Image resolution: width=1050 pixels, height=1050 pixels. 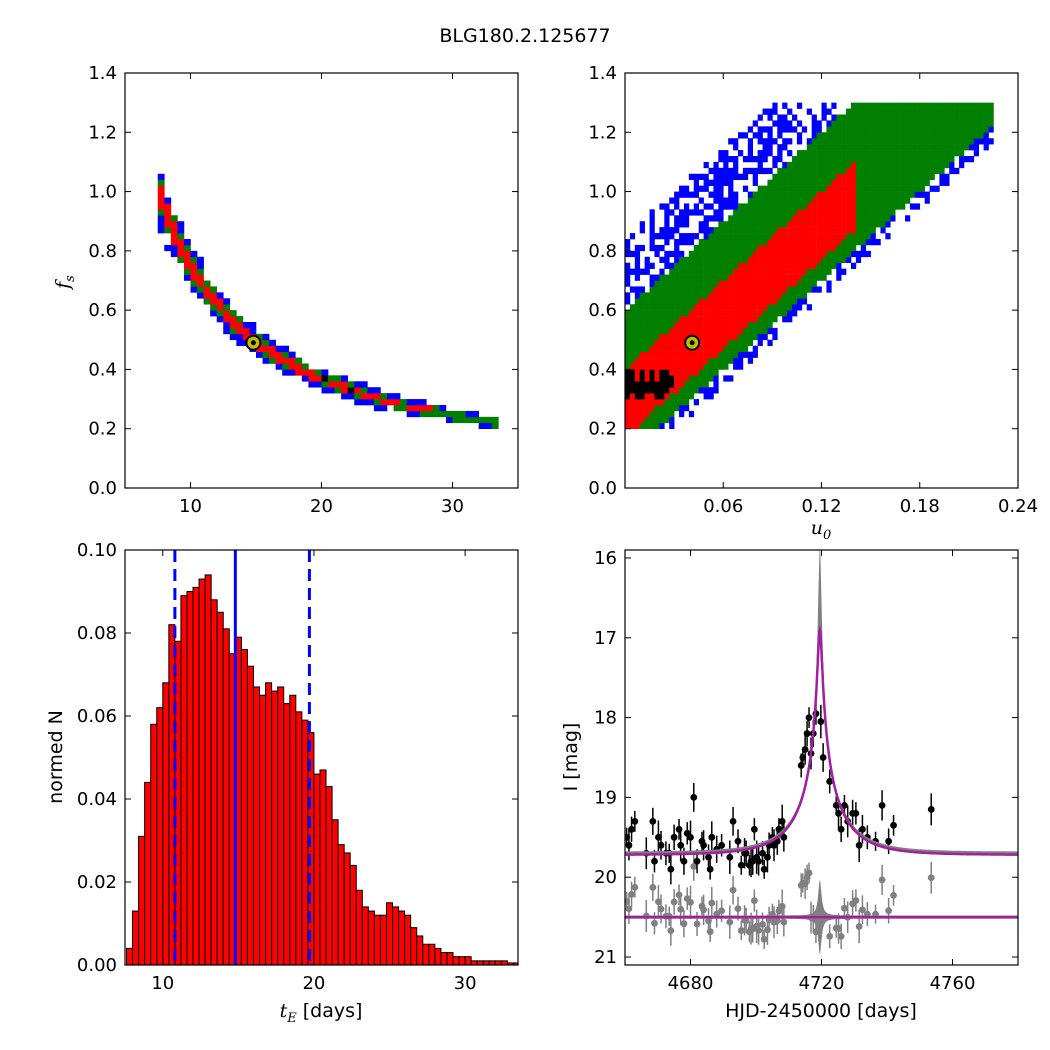 I want to click on best-fit-dot, so click(x=253, y=343).